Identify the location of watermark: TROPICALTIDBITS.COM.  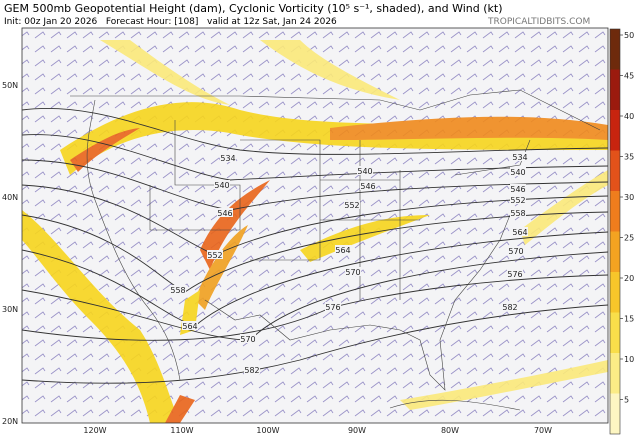
(538, 22).